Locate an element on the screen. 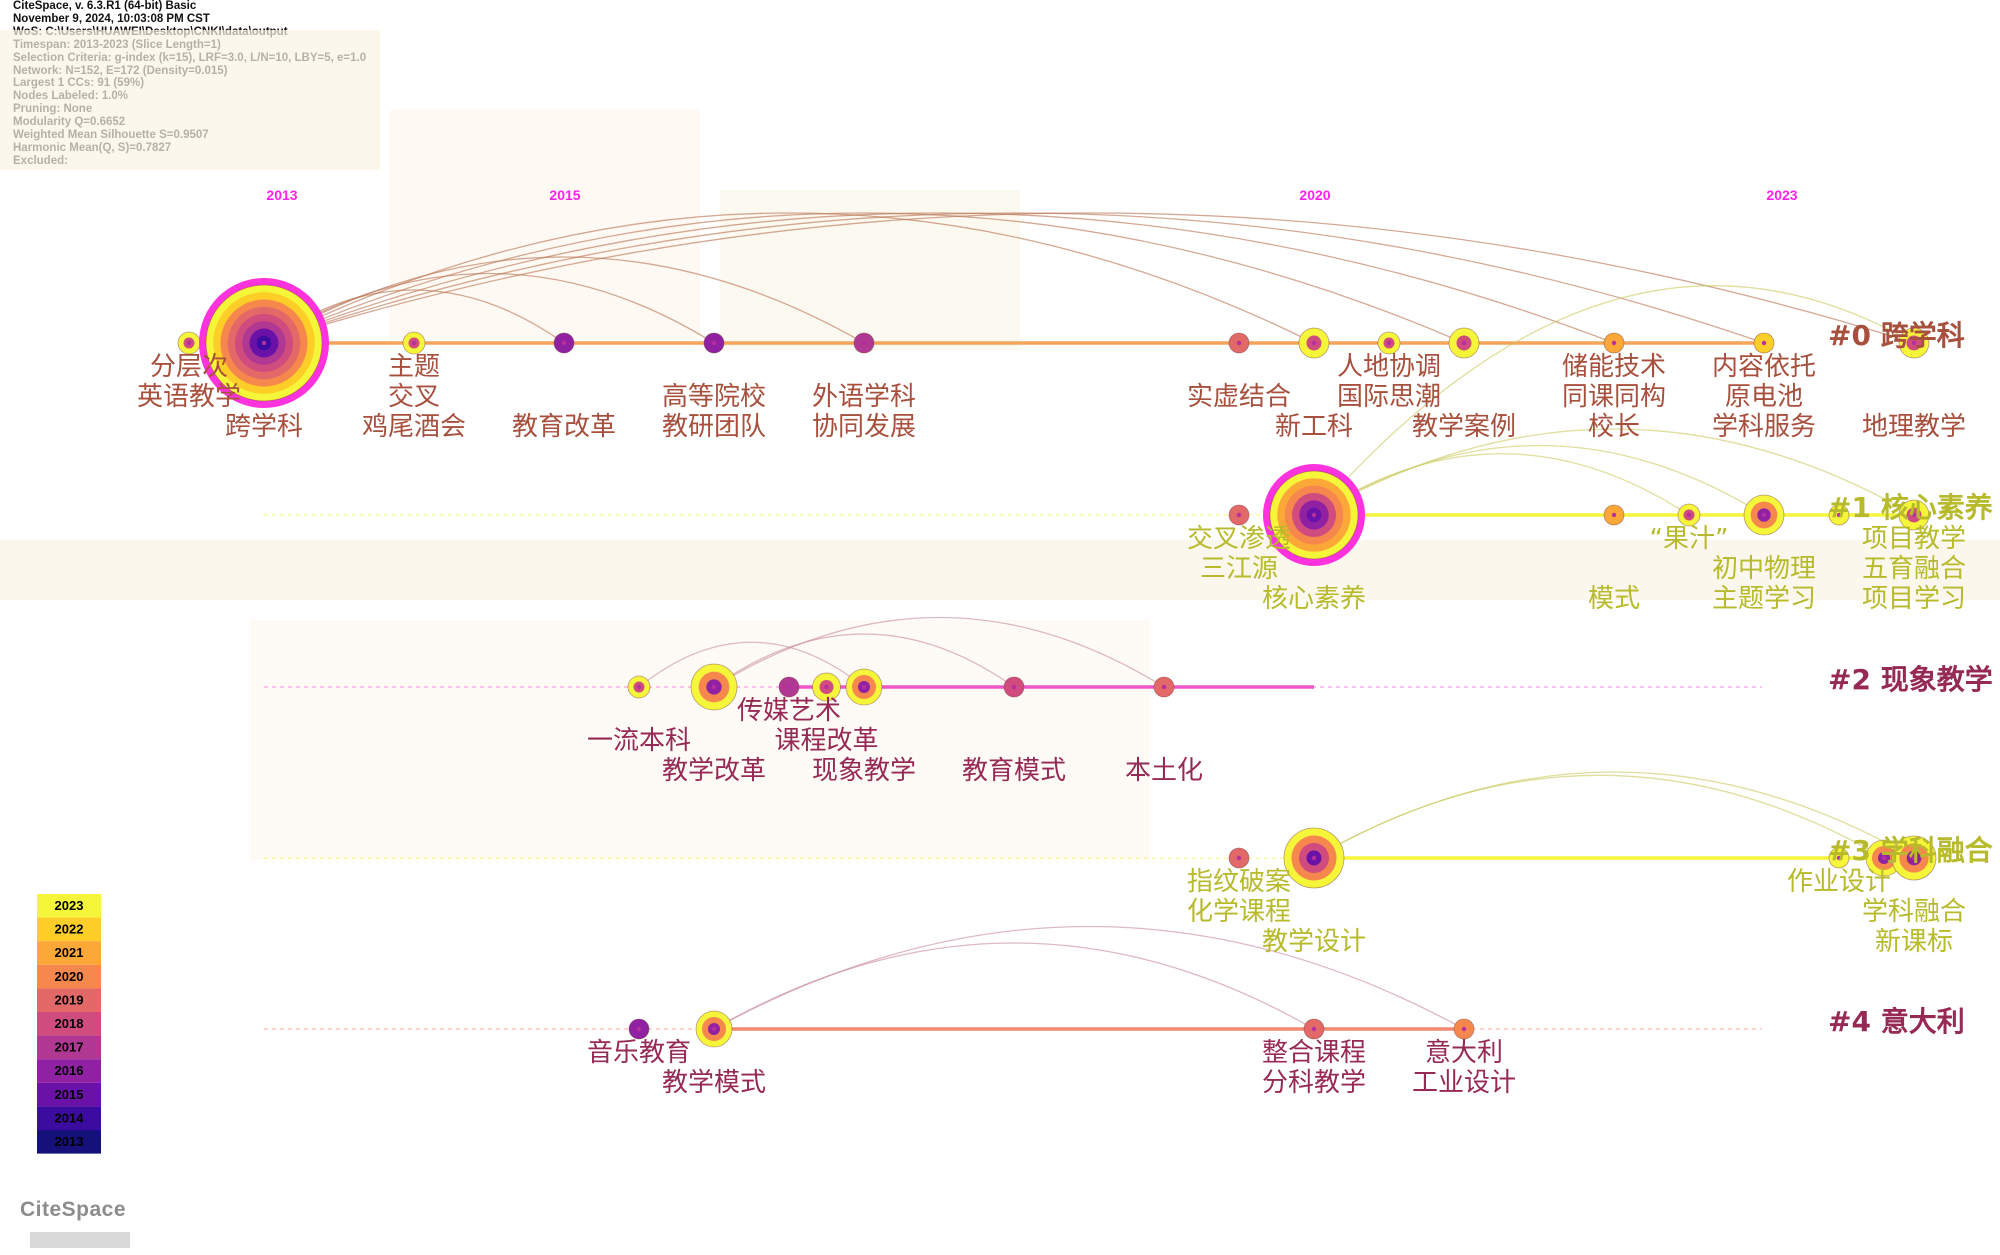 This screenshot has height=1255, width=2000. legend-year: 2023 is located at coordinates (69, 905).